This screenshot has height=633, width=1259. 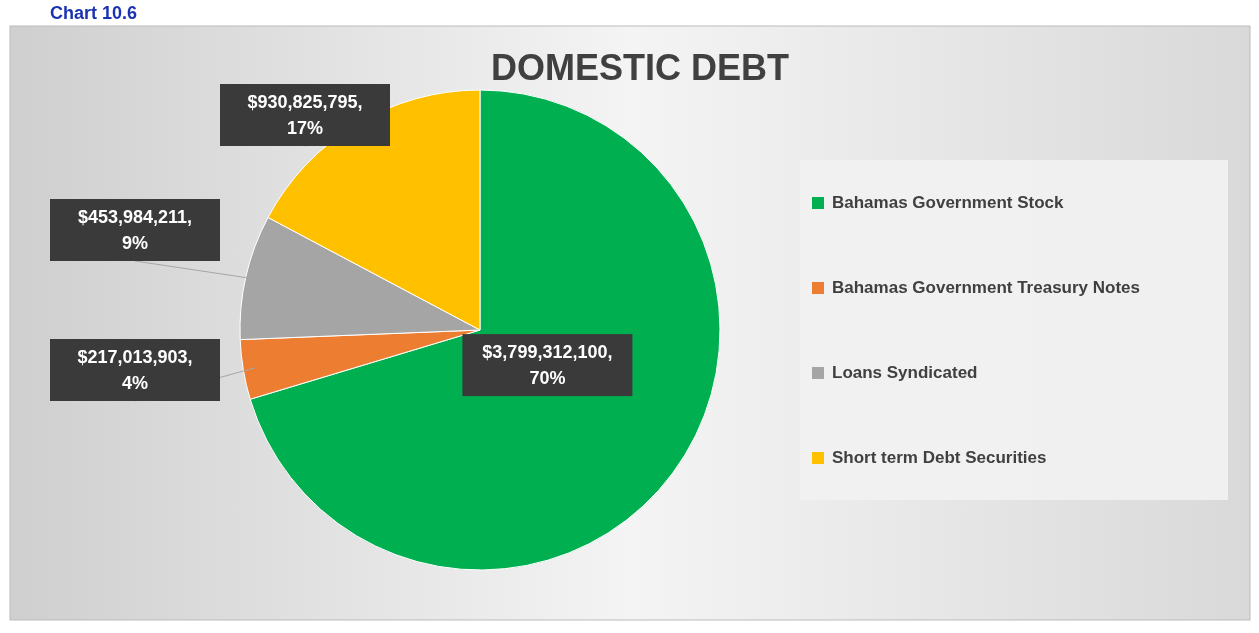 I want to click on caption: Chart 10.6, so click(x=94, y=13).